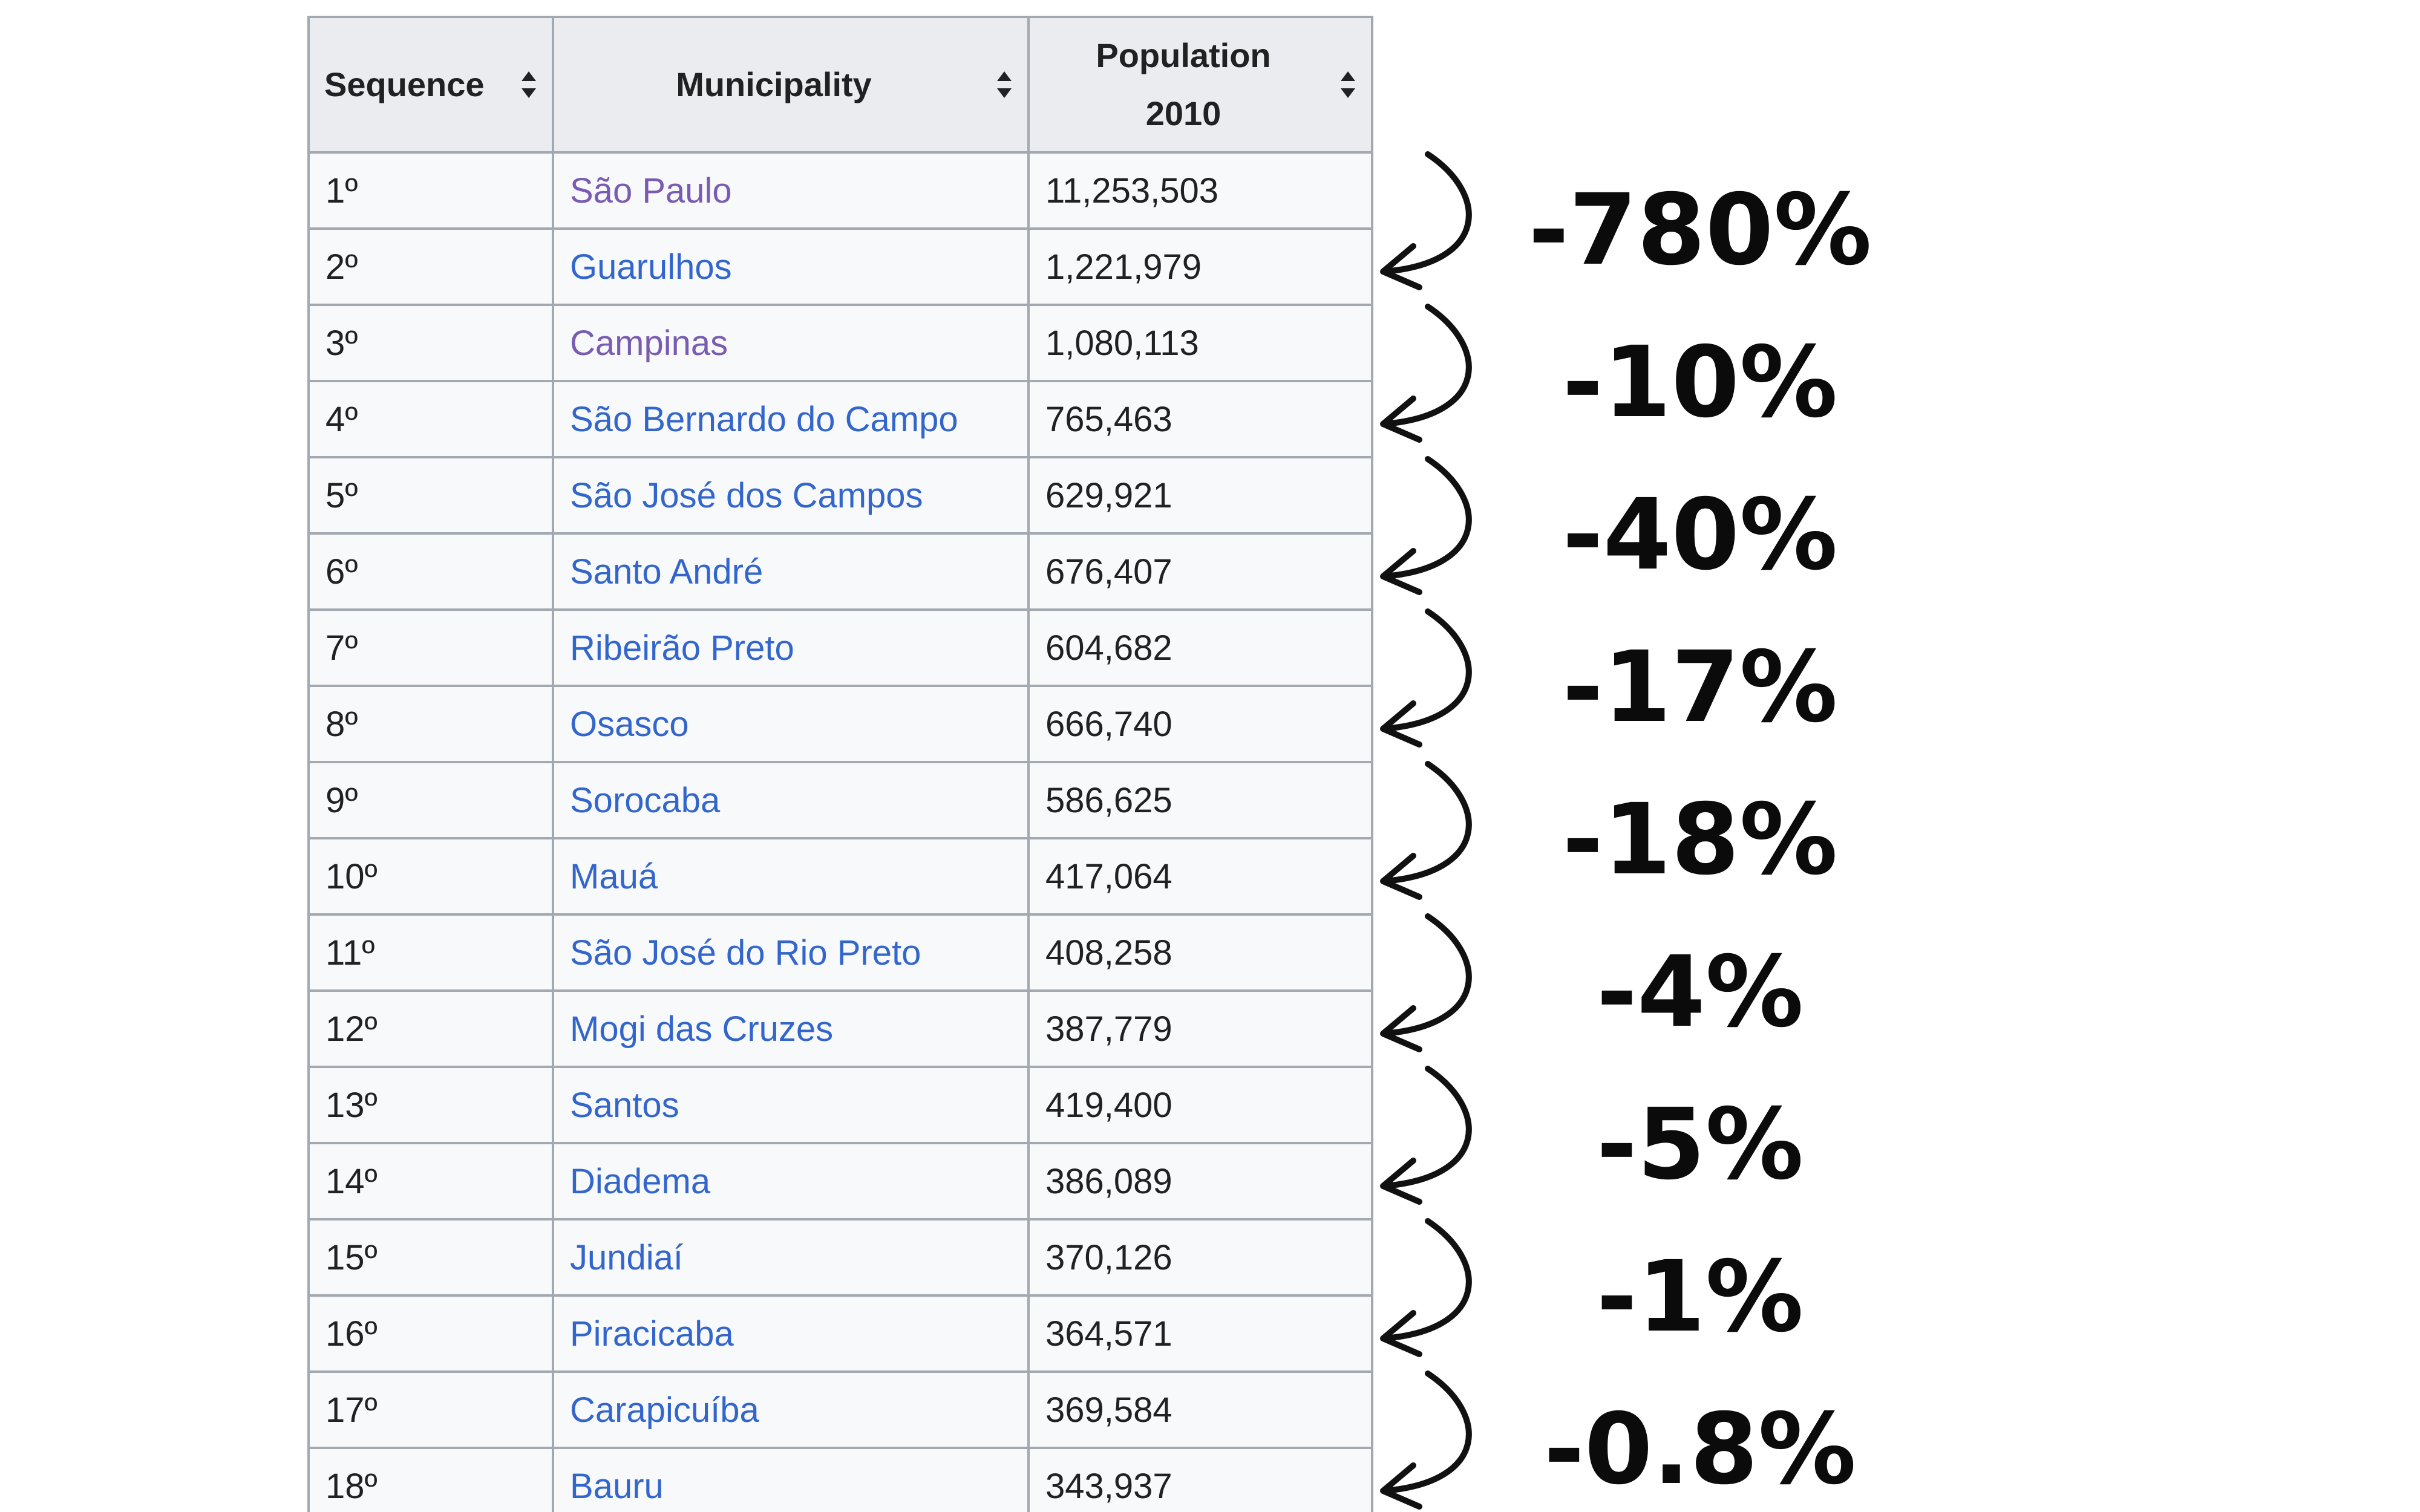 The height and width of the screenshot is (1512, 2420). What do you see at coordinates (664, 1410) in the screenshot?
I see `municipality-link: Carapicuíba` at bounding box center [664, 1410].